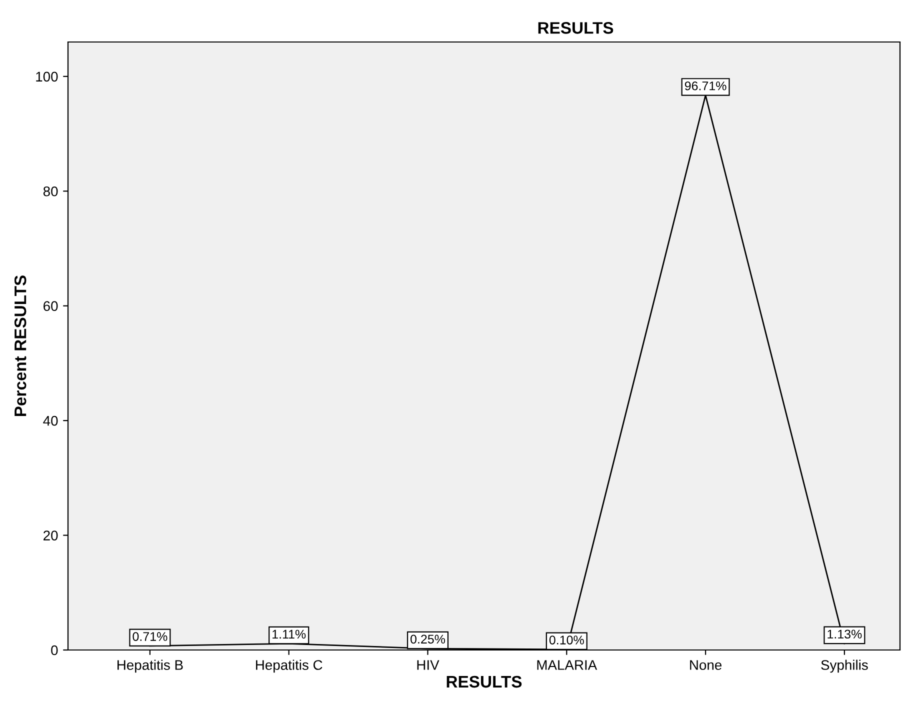 Image resolution: width=903 pixels, height=705 pixels. What do you see at coordinates (845, 634) in the screenshot?
I see `data-label: 1.13%` at bounding box center [845, 634].